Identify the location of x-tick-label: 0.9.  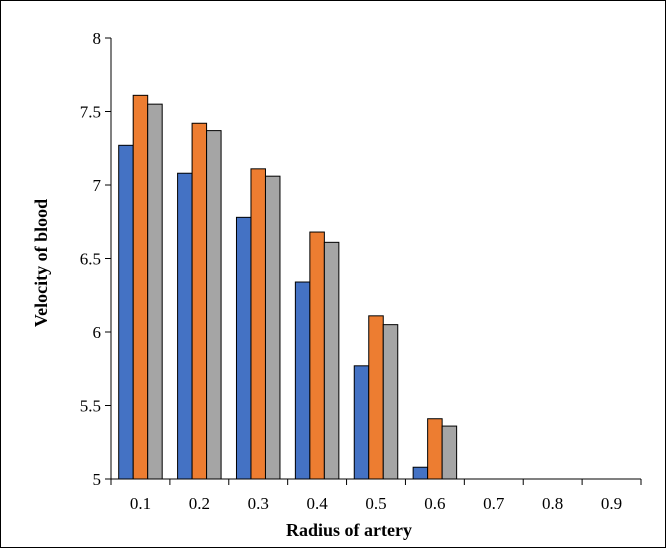
(611, 503).